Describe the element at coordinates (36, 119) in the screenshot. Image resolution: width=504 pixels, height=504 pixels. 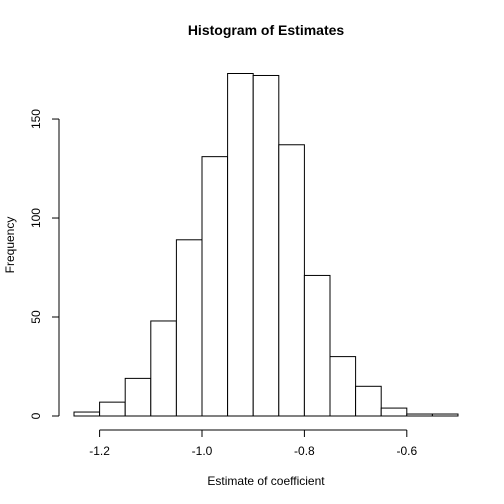
I see `y-tick-label: 150` at that location.